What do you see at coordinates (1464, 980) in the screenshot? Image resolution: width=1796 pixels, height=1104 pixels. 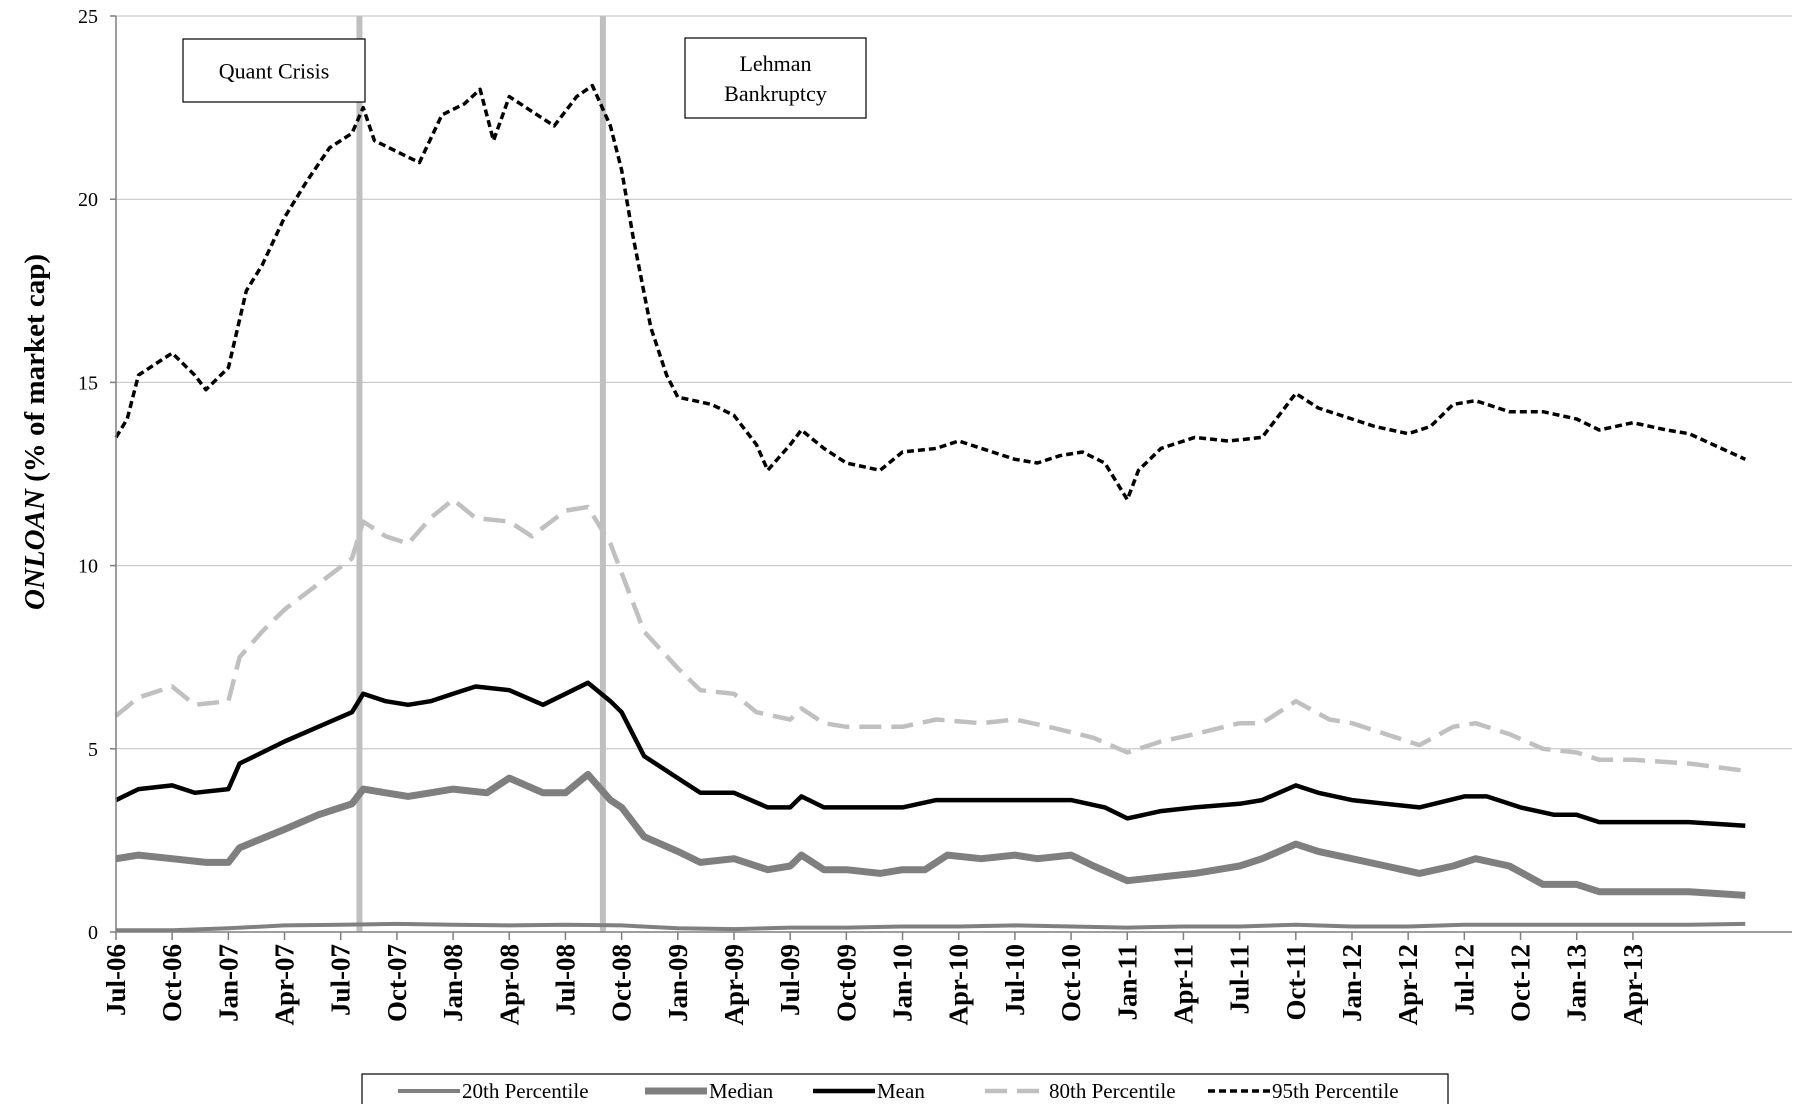 I see `x-tick-label: Jul-12` at bounding box center [1464, 980].